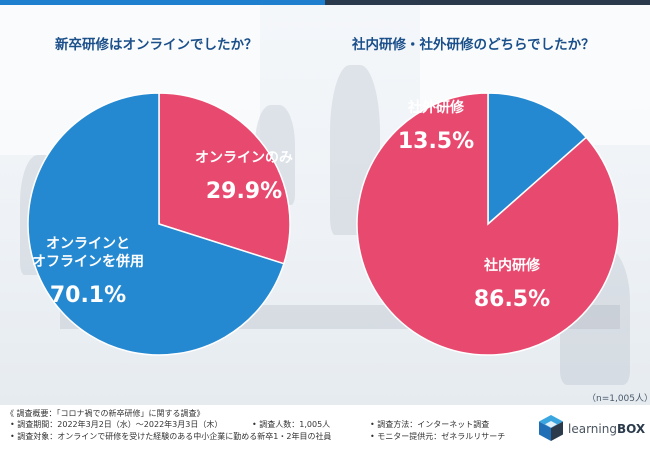 The width and height of the screenshot is (650, 450). Describe the element at coordinates (105, 413) in the screenshot. I see `survey-overview-title: 《 調査概要：「コロナ禍での新卒研修」に関する調査》` at that location.